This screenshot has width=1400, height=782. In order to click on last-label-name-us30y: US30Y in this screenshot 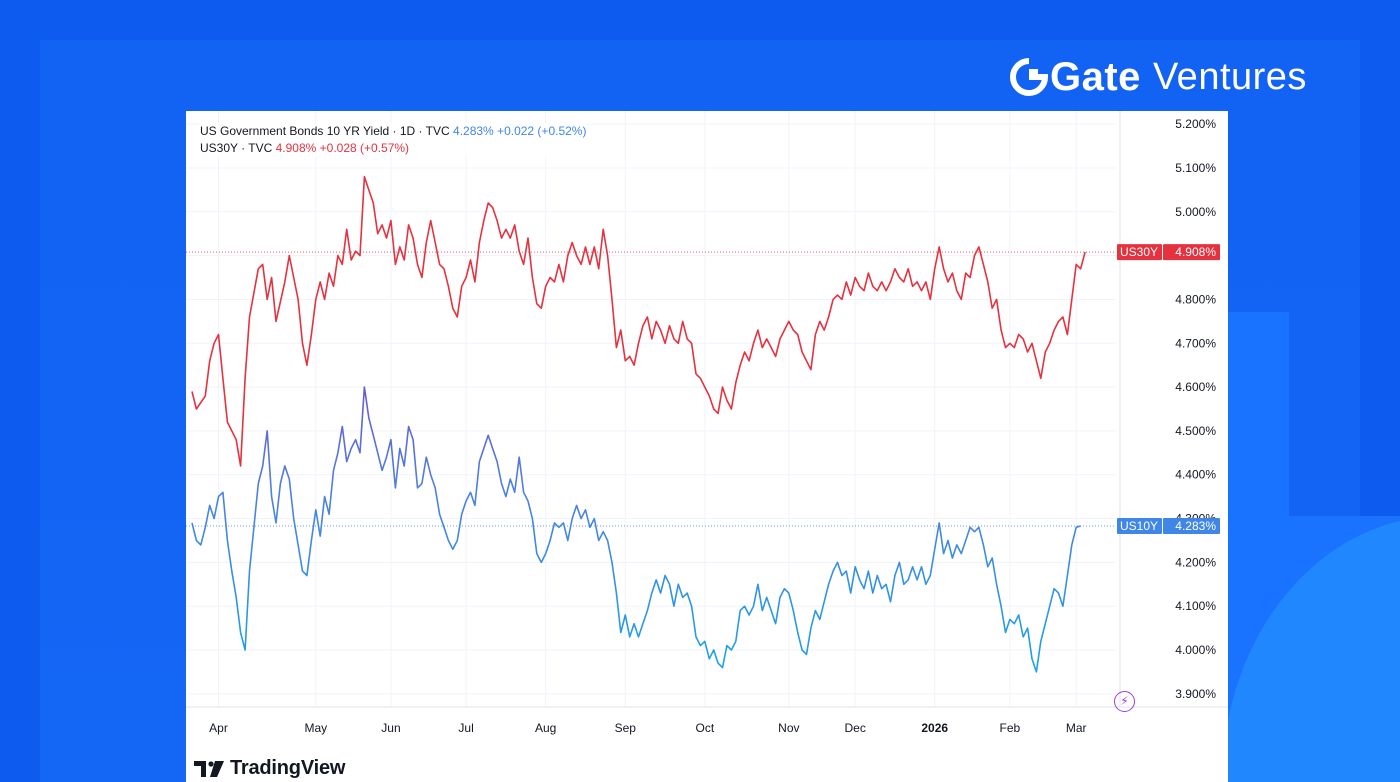, I will do `click(1139, 252)`.